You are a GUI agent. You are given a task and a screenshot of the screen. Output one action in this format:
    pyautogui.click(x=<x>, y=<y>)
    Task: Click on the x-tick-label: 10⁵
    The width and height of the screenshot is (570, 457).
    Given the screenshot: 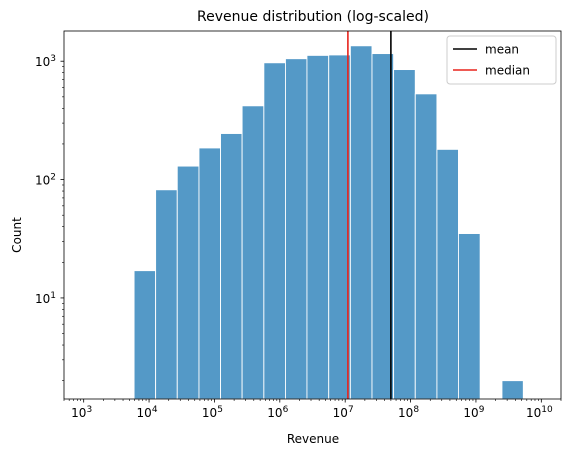 What is the action you would take?
    pyautogui.click(x=212, y=412)
    